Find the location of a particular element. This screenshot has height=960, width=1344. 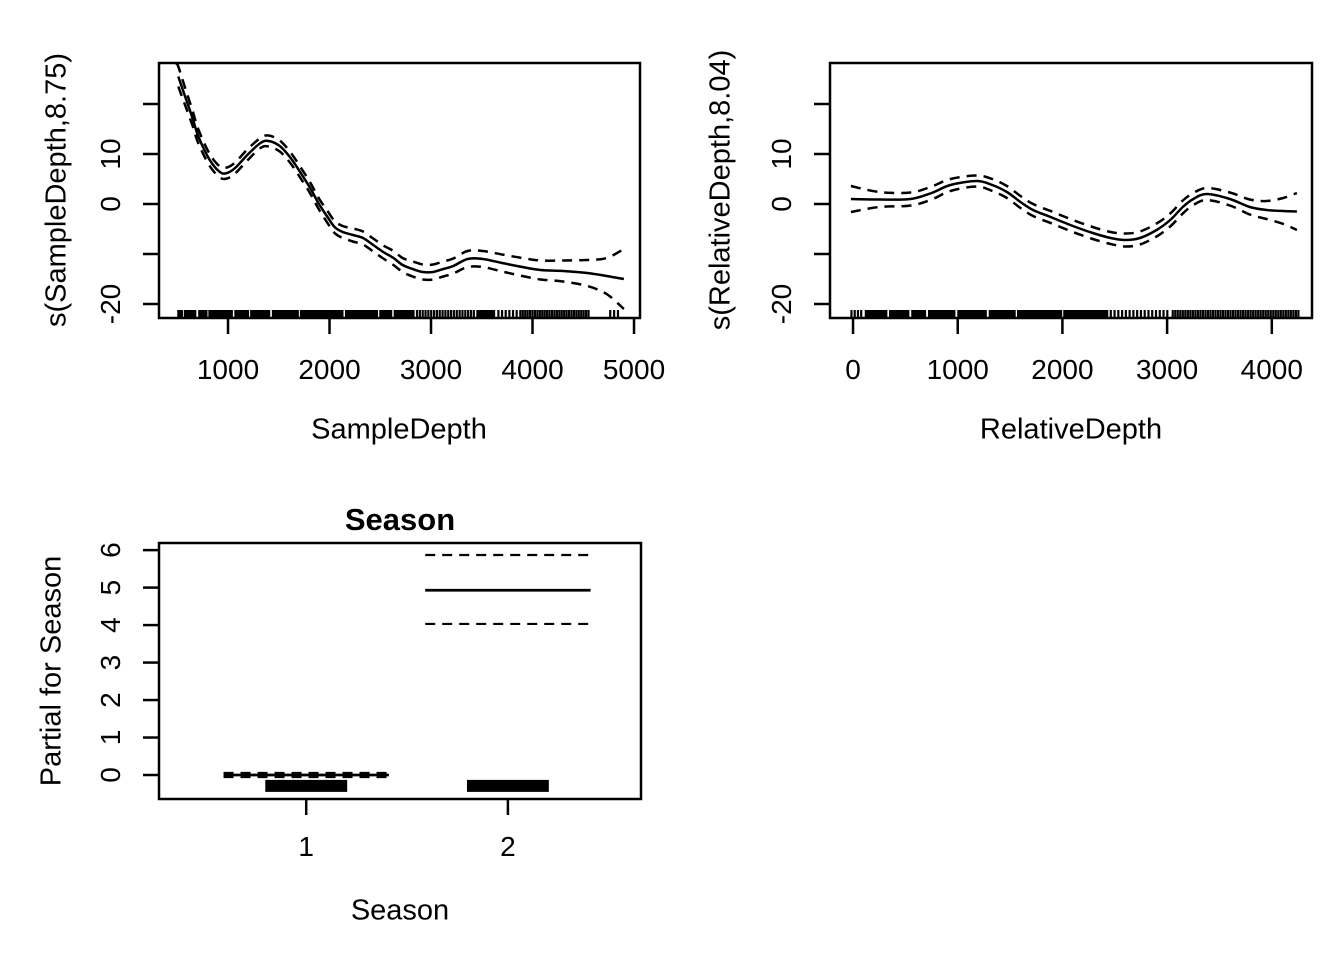

x-tick-label: 5000 is located at coordinates (634, 369).